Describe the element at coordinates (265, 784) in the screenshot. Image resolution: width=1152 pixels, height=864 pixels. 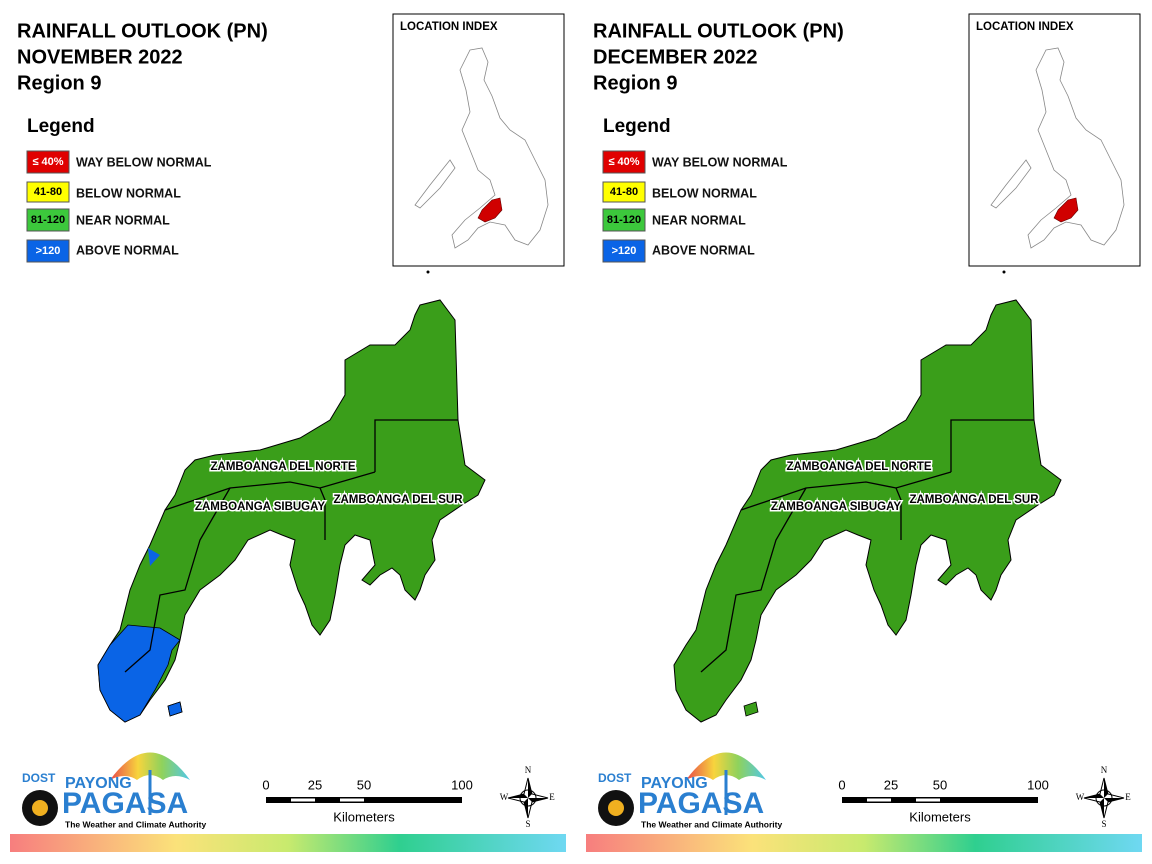
I see `scale-label: 0` at that location.